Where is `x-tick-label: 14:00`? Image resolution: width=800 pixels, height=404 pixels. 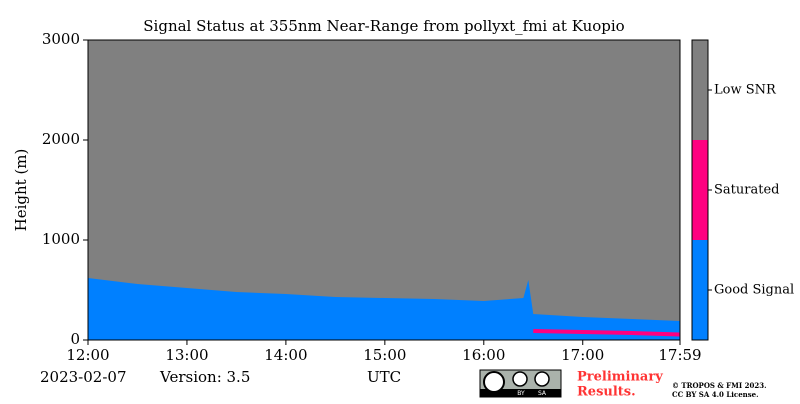
x-tick-label: 14:00 is located at coordinates (285, 355).